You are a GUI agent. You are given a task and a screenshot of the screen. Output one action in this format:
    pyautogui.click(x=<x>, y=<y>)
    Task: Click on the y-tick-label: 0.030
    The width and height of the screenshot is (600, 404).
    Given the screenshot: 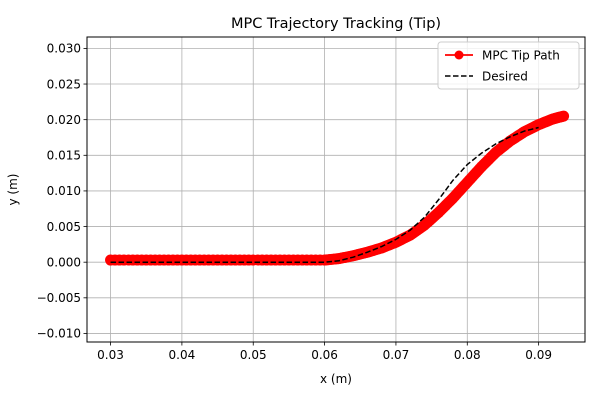 What is the action you would take?
    pyautogui.click(x=64, y=49)
    